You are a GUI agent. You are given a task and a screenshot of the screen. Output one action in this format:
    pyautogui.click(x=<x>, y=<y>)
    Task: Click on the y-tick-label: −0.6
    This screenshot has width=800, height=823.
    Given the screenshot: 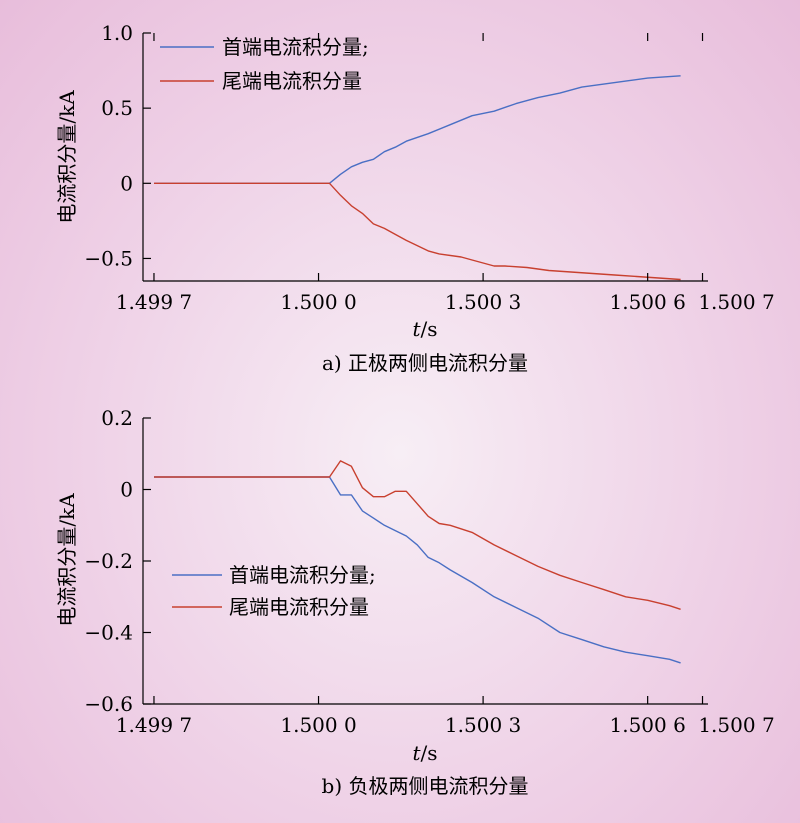 What is the action you would take?
    pyautogui.click(x=108, y=704)
    